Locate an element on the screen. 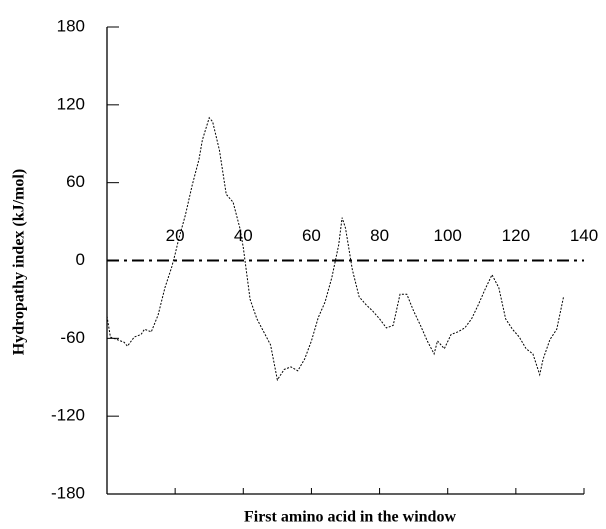  x-tick-label: 40 is located at coordinates (243, 235).